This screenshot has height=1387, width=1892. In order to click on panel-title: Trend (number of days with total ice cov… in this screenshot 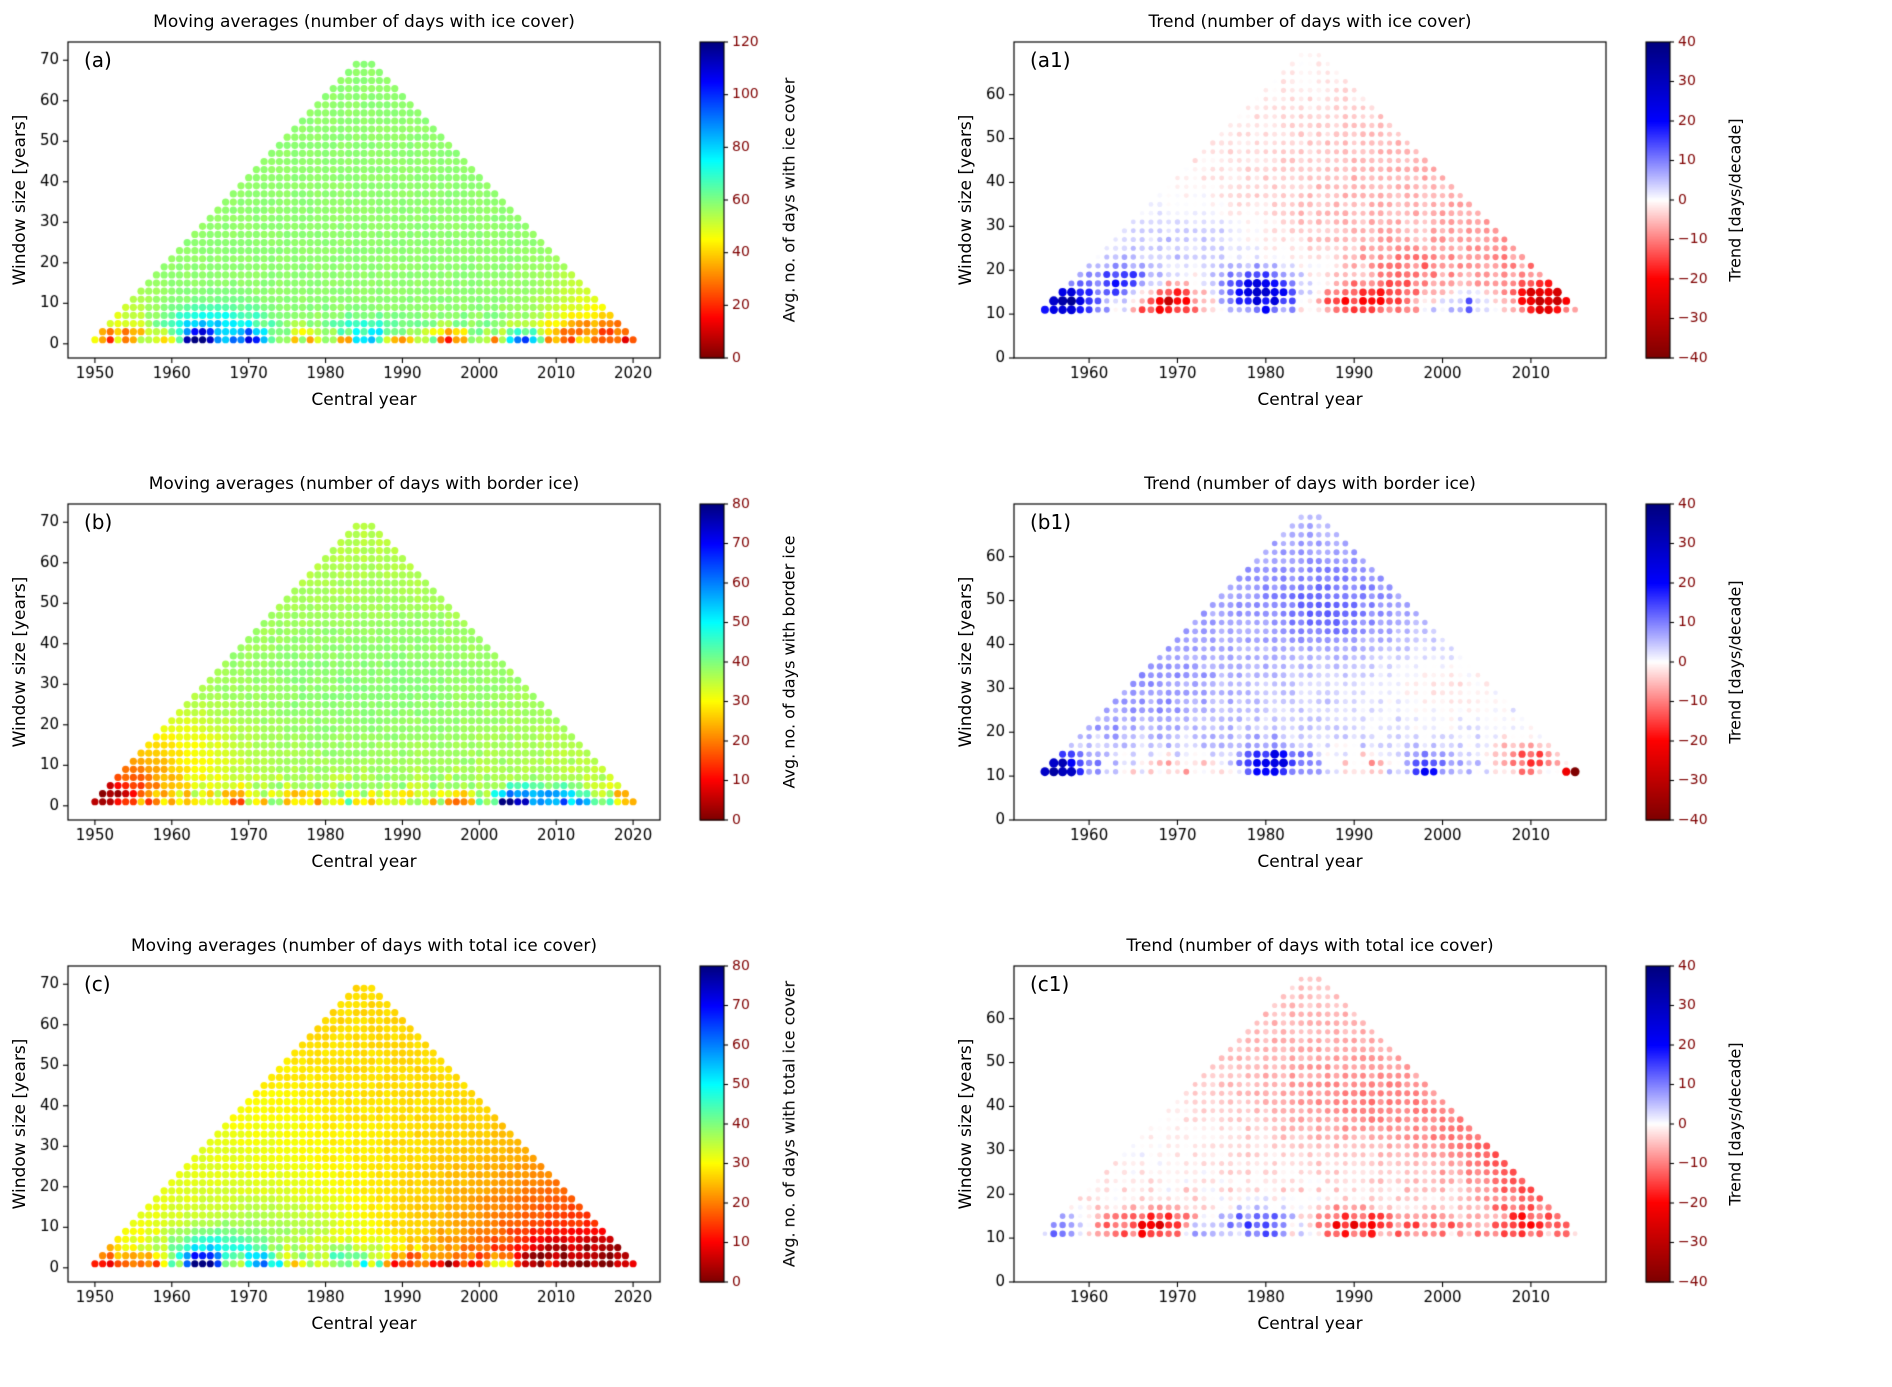, I will do `click(1310, 946)`.